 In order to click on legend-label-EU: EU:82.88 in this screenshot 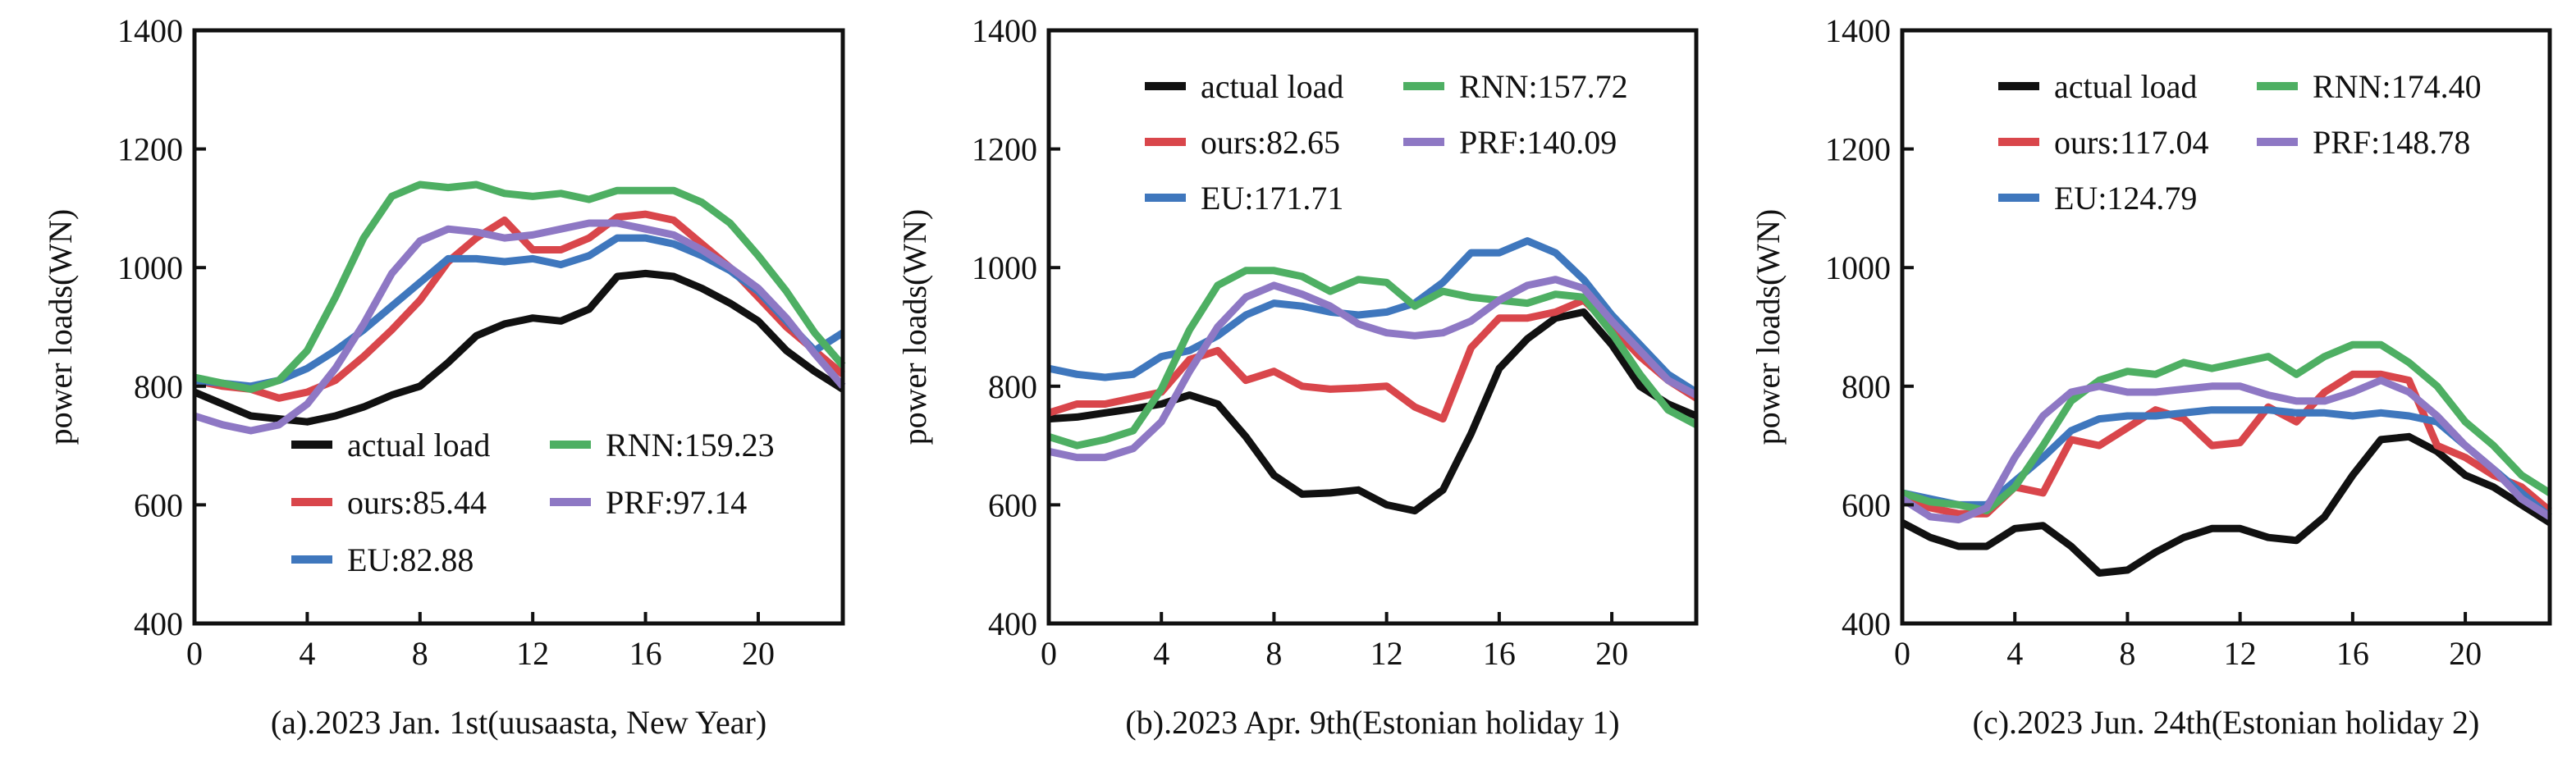, I will do `click(410, 560)`.